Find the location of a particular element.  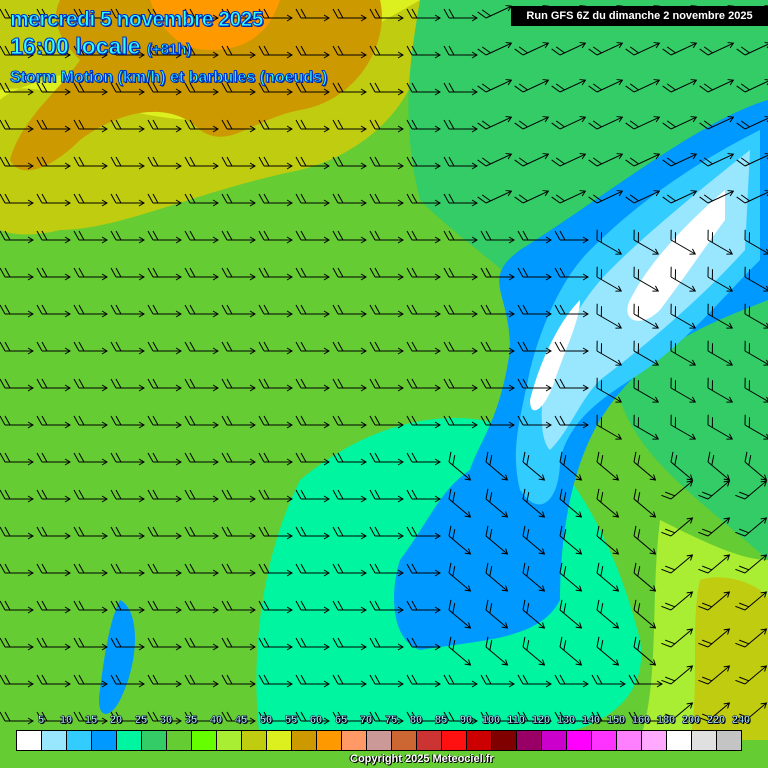

parameter-title: Storm Motion (km/h) et barbules (noeuds) is located at coordinates (168, 78).